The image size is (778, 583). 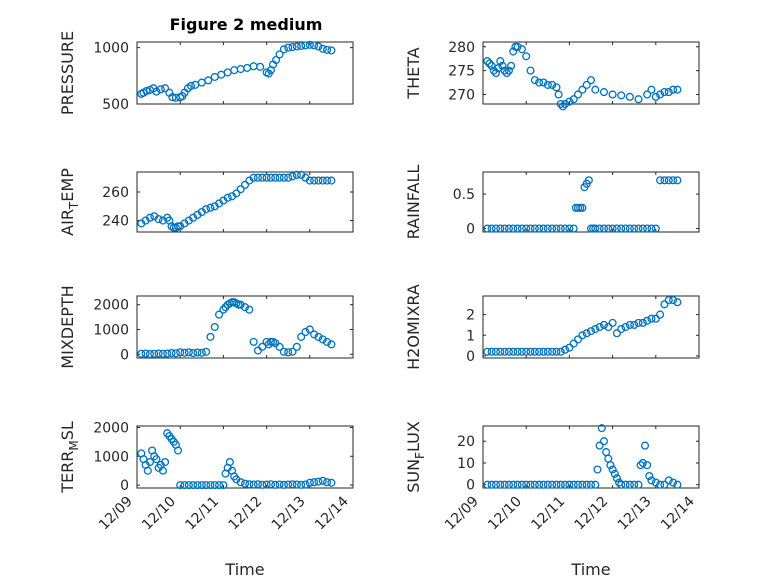 I want to click on y-axis-label-main: AIR, so click(x=67, y=222).